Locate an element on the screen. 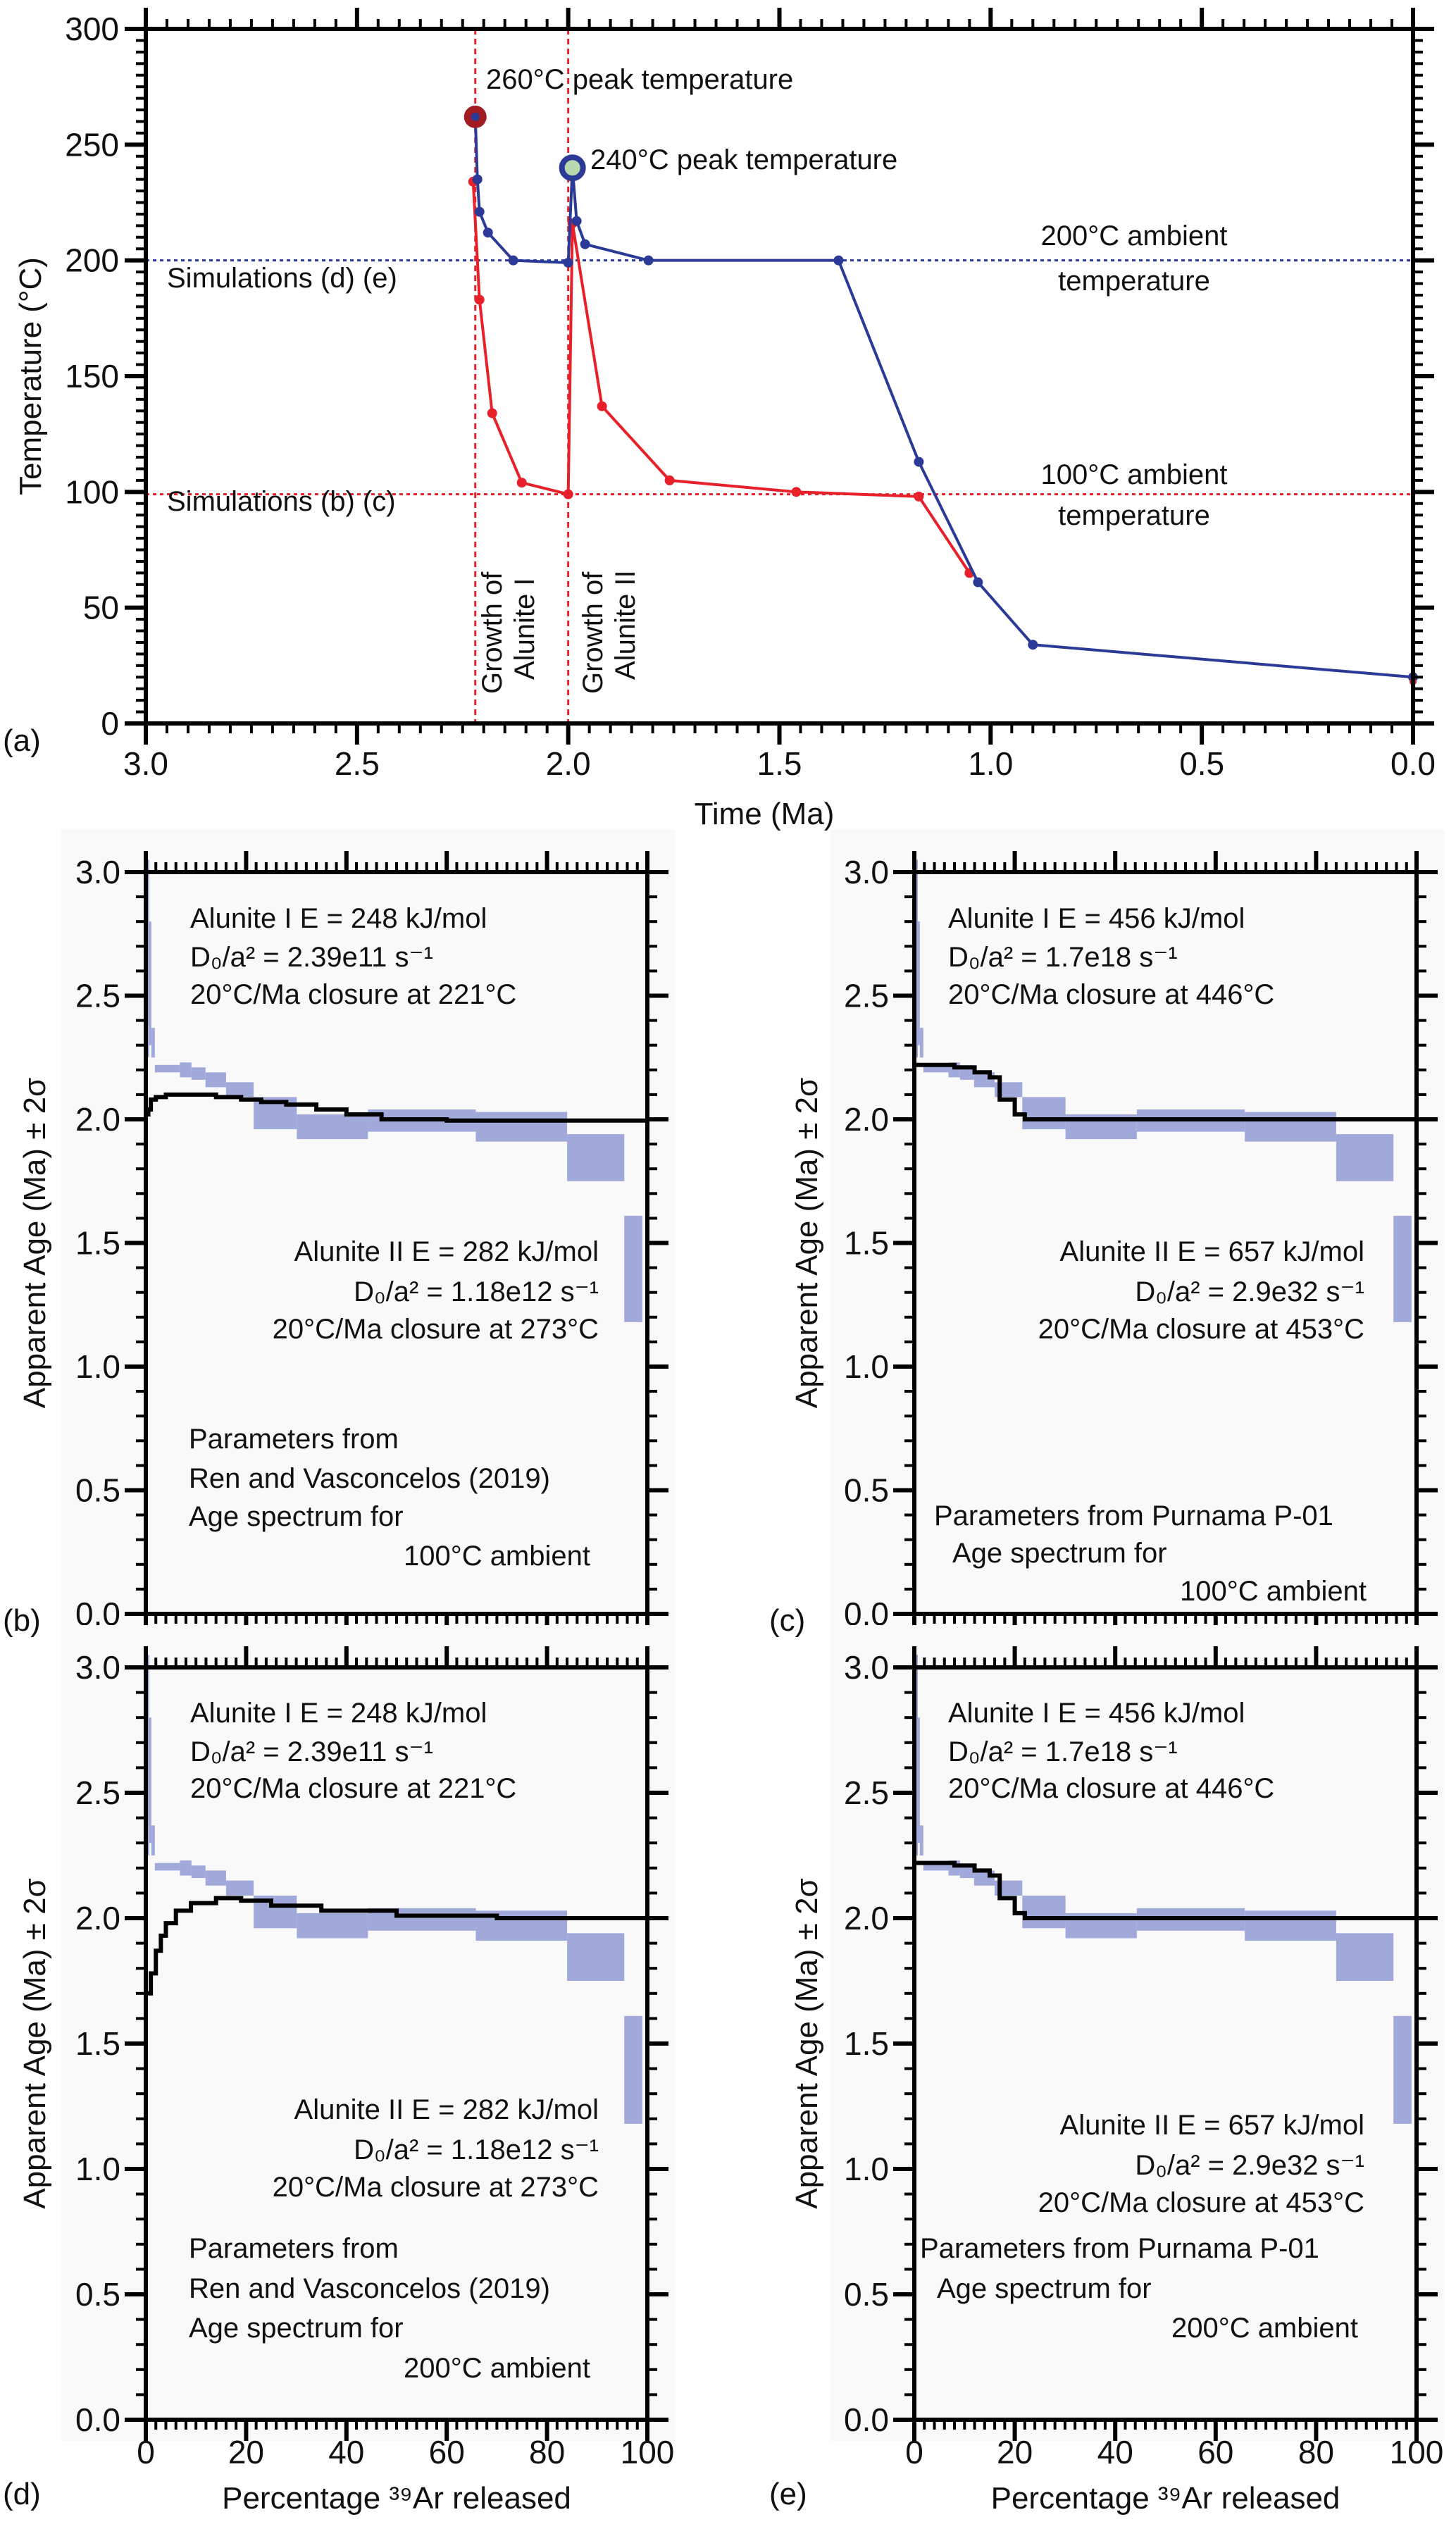 The image size is (1456, 2543). peak-marker-center is located at coordinates (475, 116).